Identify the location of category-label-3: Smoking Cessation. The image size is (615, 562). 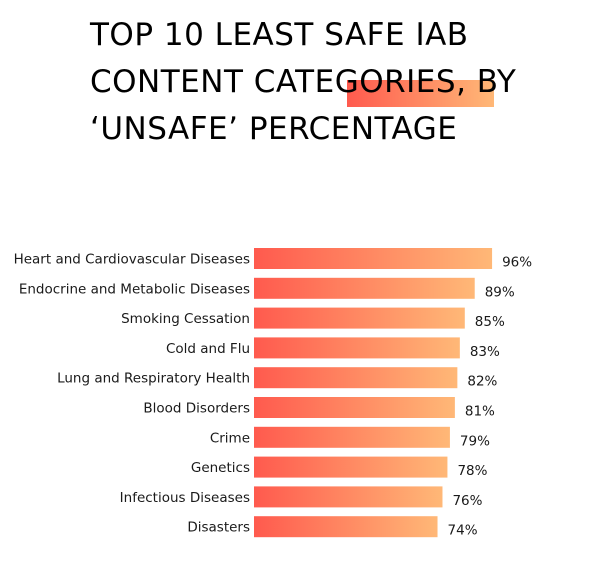
(185, 319).